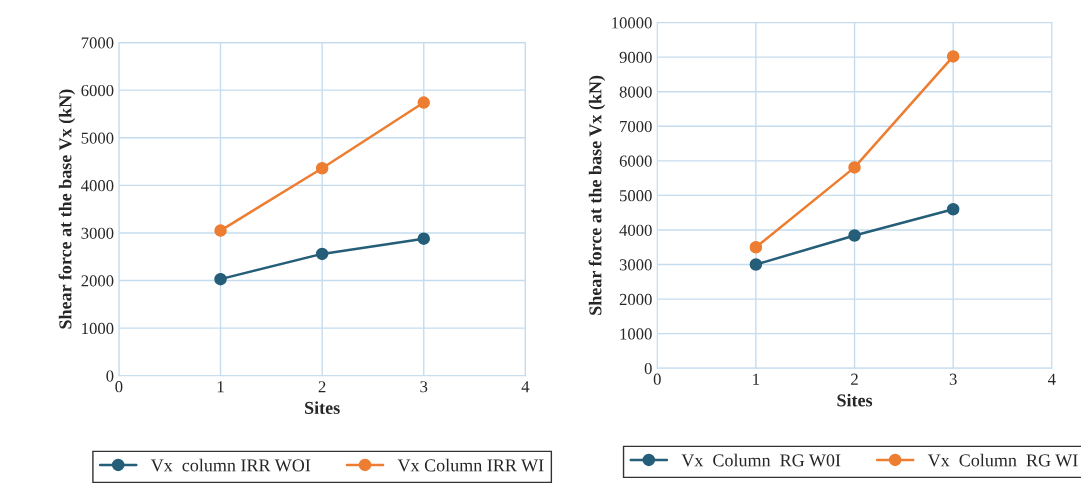  What do you see at coordinates (470, 465) in the screenshot?
I see `legend-label: Vx Column IRR WI` at bounding box center [470, 465].